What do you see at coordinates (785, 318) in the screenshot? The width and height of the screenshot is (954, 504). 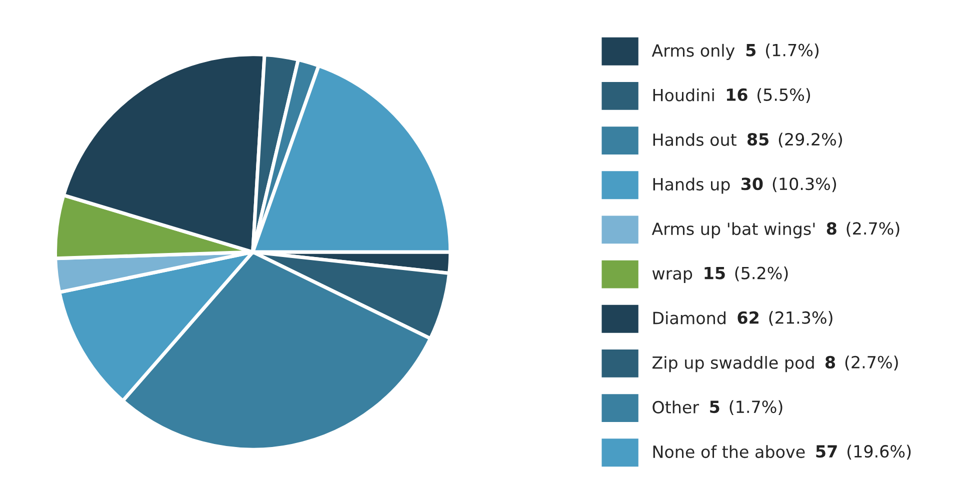 I see `data-label: 62 (21.3%)` at bounding box center [785, 318].